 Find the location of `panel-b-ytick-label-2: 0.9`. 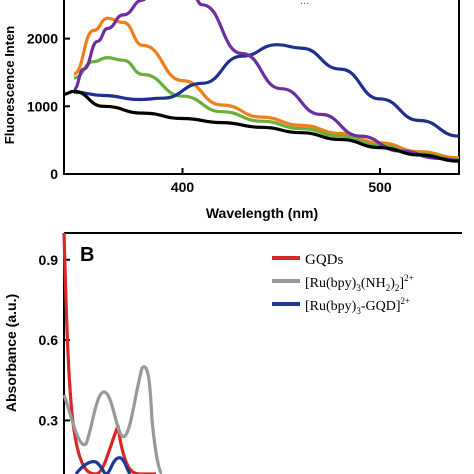

panel-b-ytick-label-2: 0.9 is located at coordinates (49, 260).